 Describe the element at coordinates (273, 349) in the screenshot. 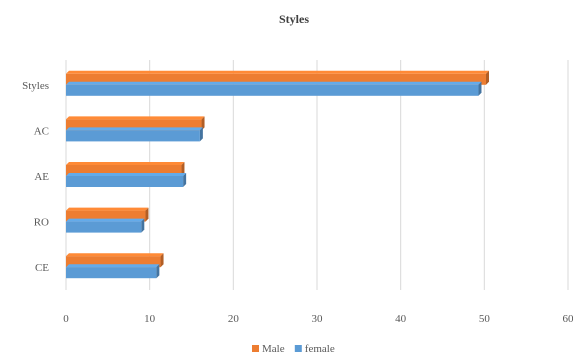

I see `legend-label-male: Male` at that location.